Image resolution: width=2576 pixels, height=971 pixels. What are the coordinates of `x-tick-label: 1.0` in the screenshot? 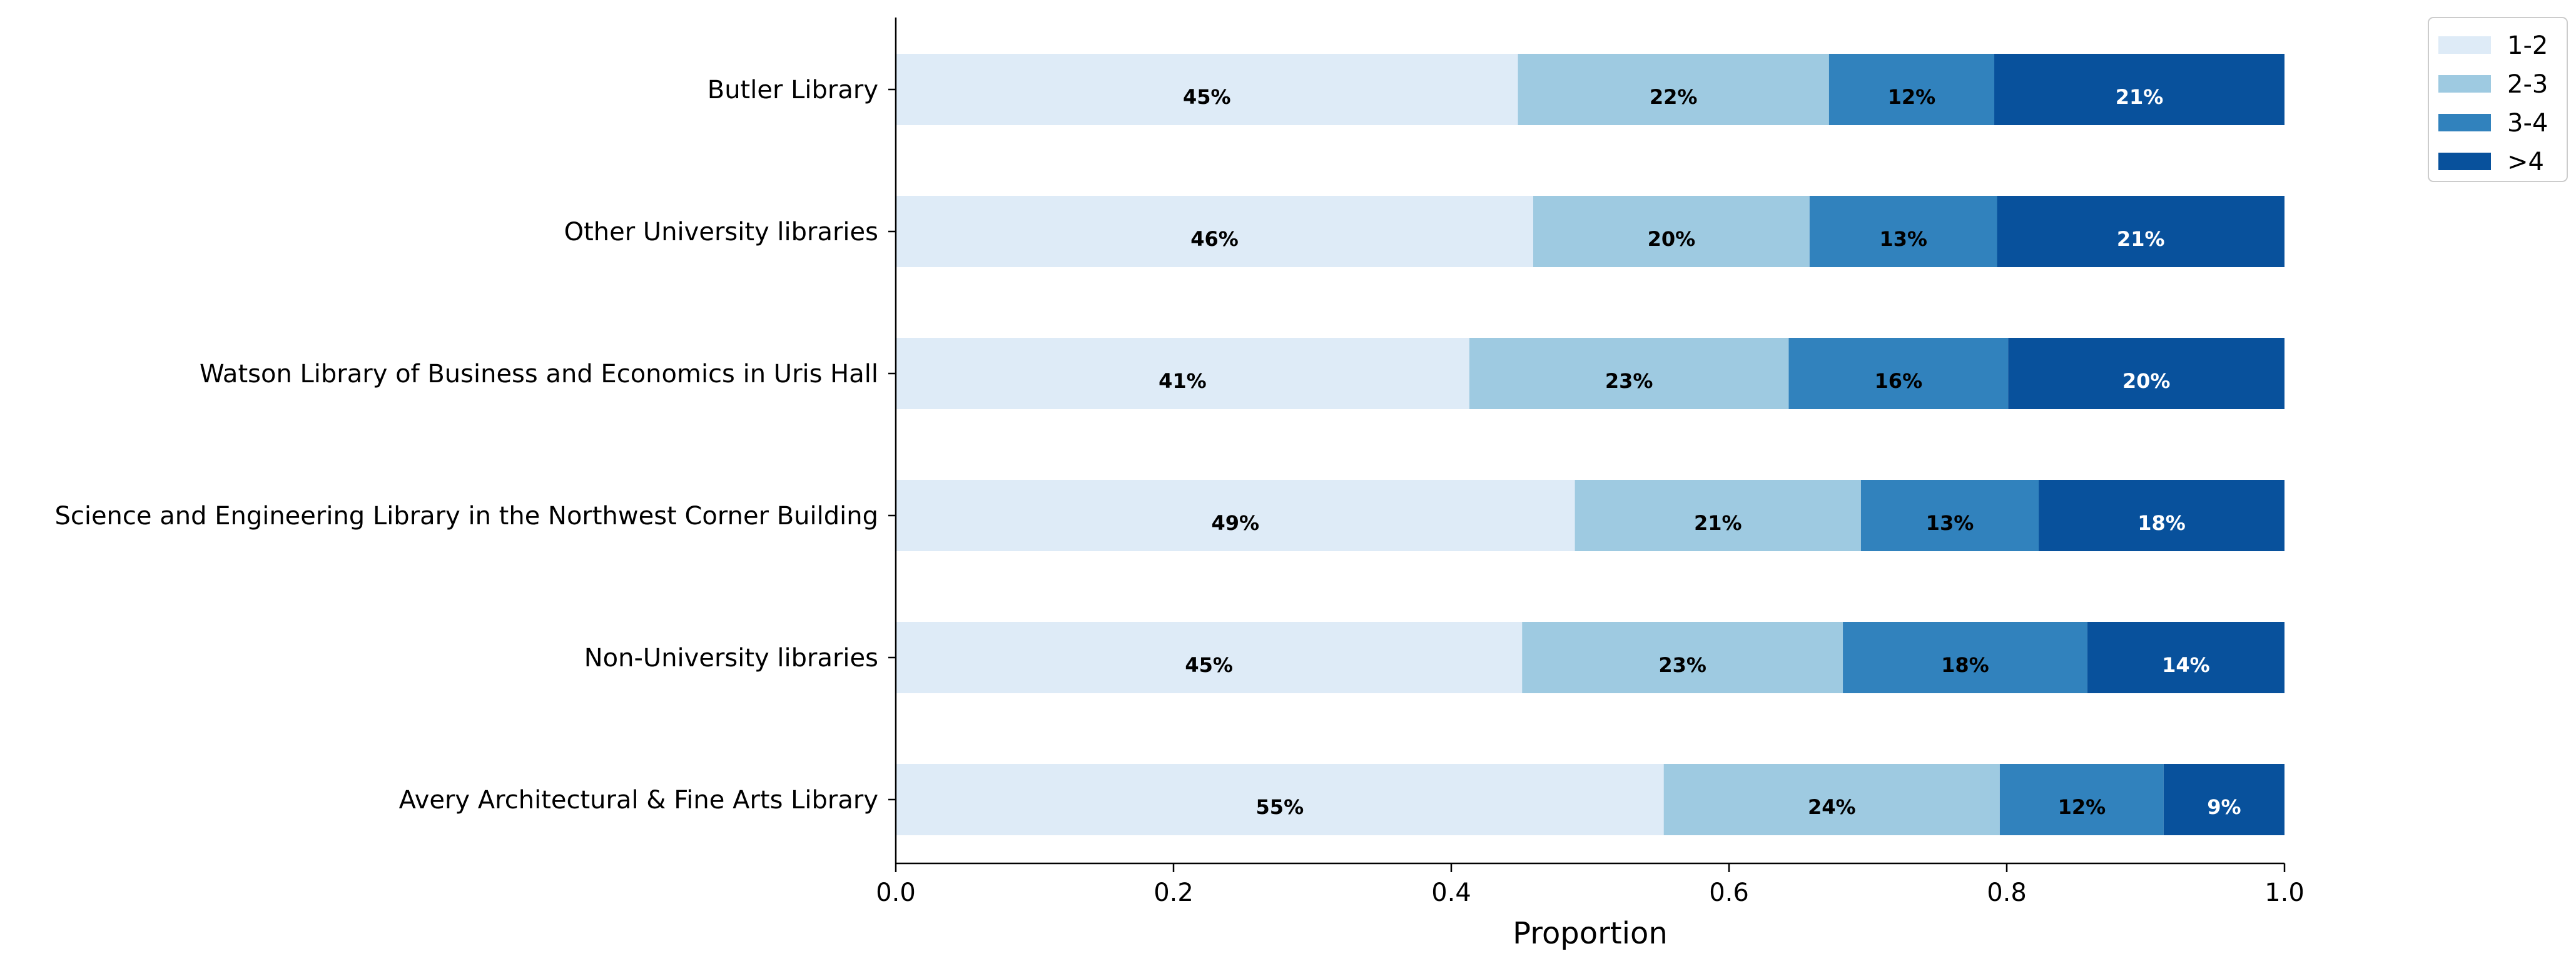 It's located at (2284, 892).